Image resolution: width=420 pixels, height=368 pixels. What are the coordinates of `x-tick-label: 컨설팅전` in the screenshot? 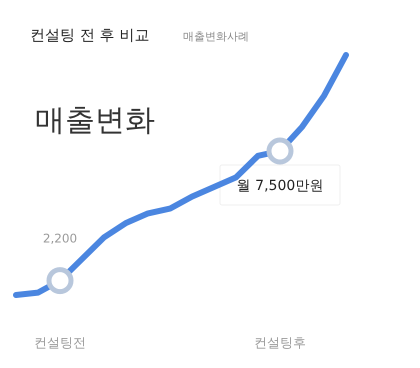 It's located at (60, 343).